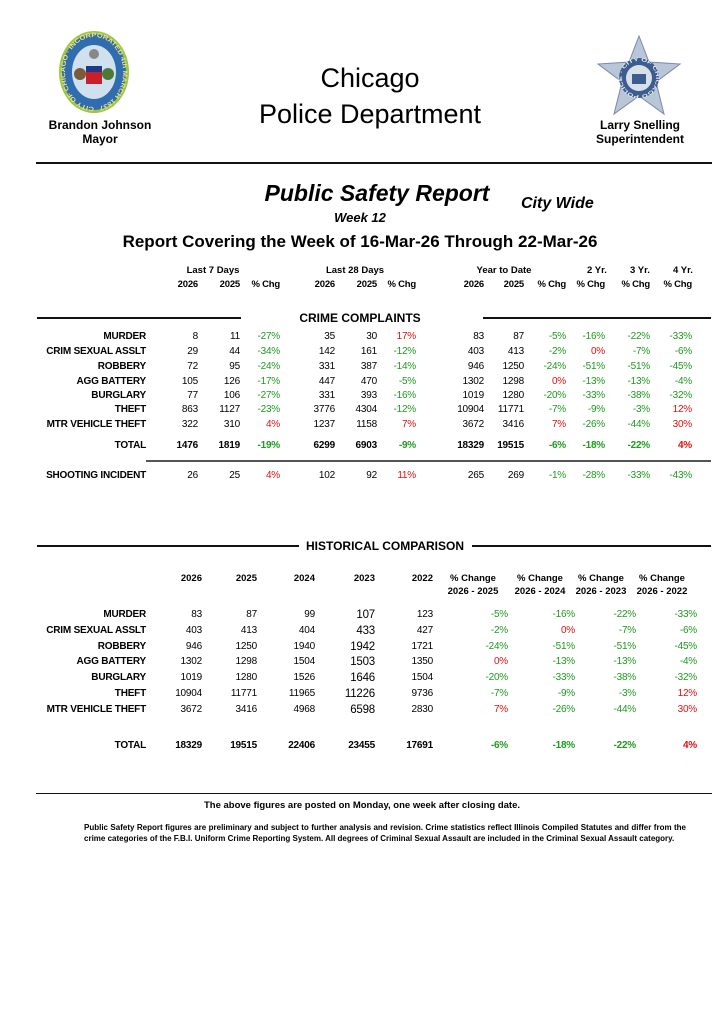  I want to click on percent-change-cell: -6%, so click(688, 630).